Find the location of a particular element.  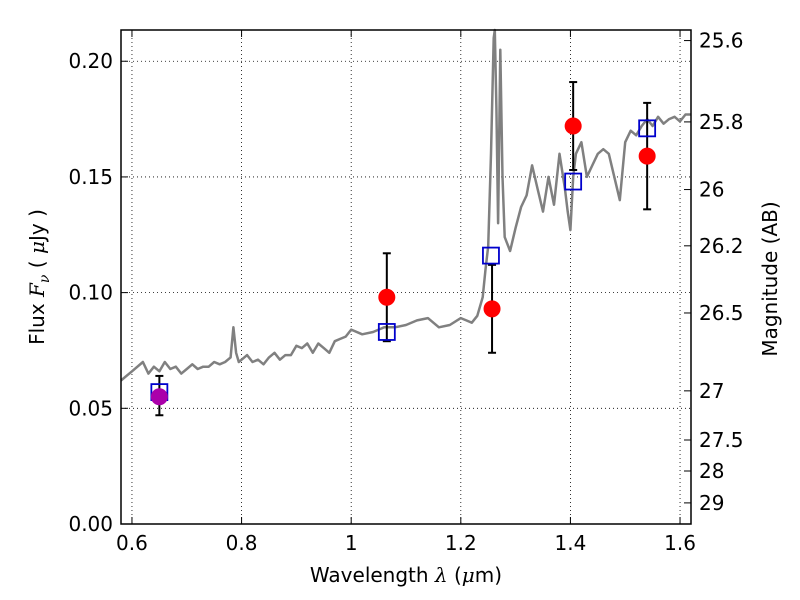

x-tick-label: 1 is located at coordinates (351, 543).